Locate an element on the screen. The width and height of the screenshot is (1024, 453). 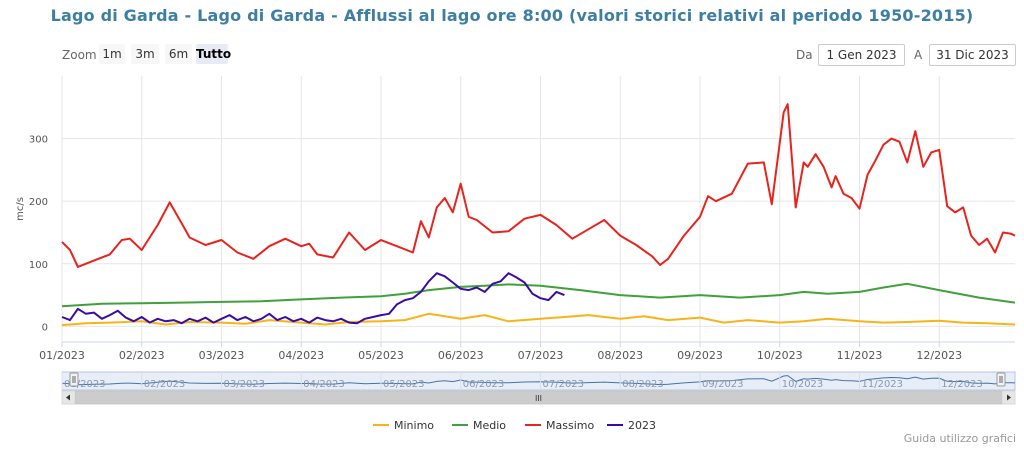
navigator-tick-label: 04/2023 is located at coordinates (324, 384).